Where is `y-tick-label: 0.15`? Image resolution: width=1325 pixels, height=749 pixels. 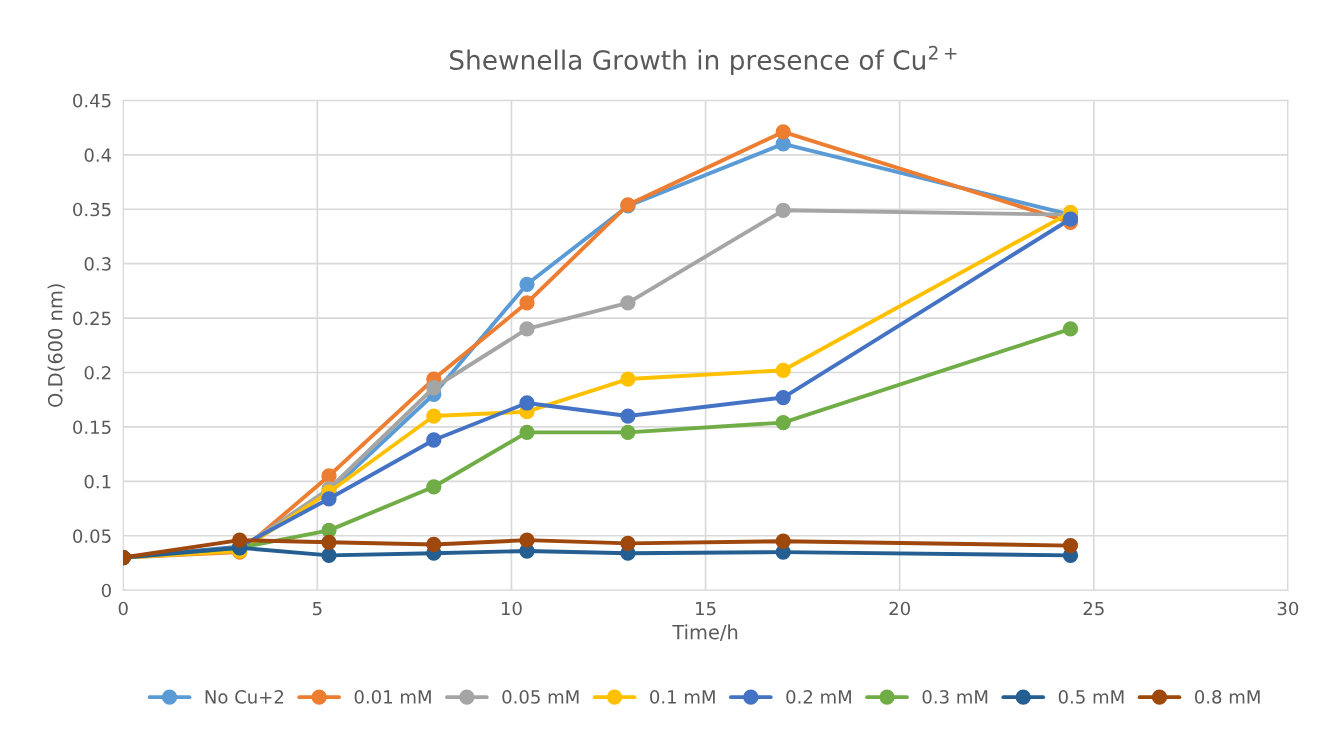
y-tick-label: 0.15 is located at coordinates (92, 427).